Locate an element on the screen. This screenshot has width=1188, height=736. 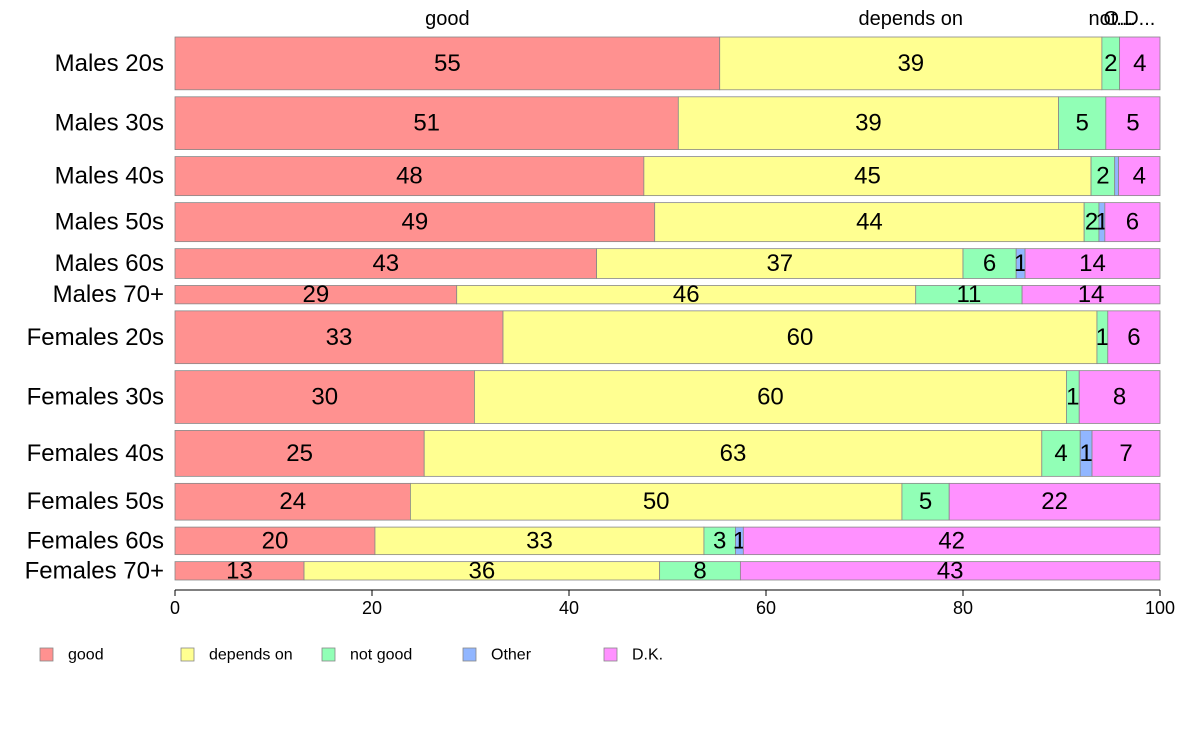
data-label: 60 is located at coordinates (800, 337).